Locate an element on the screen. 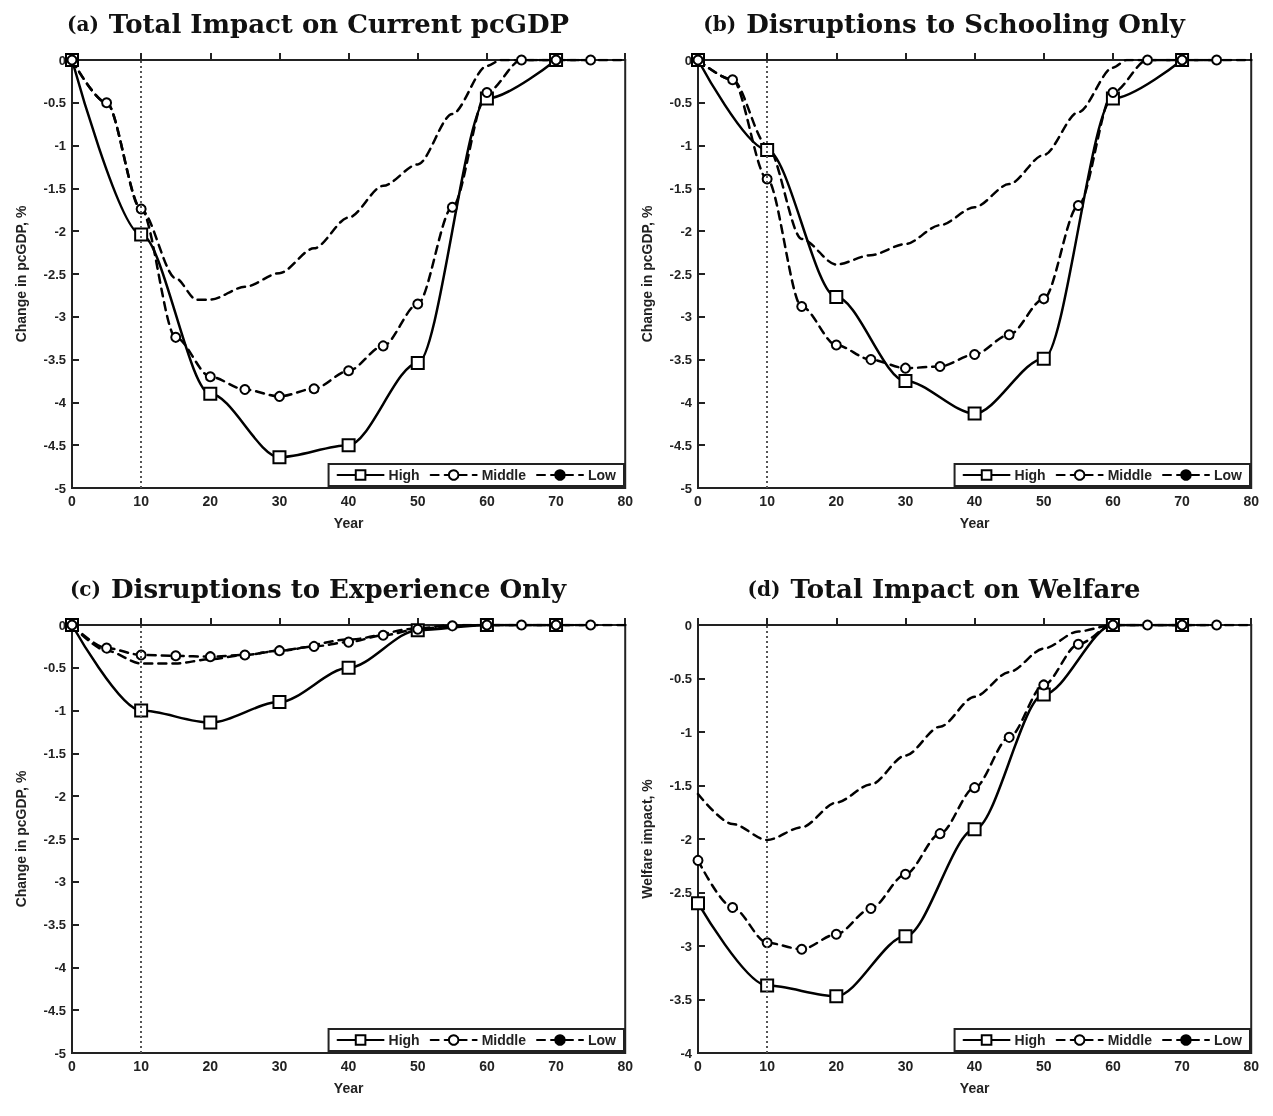 This screenshot has width=1273, height=1116. chart-title: (a) Total Impact on Current pcGDP is located at coordinates (318, 24).